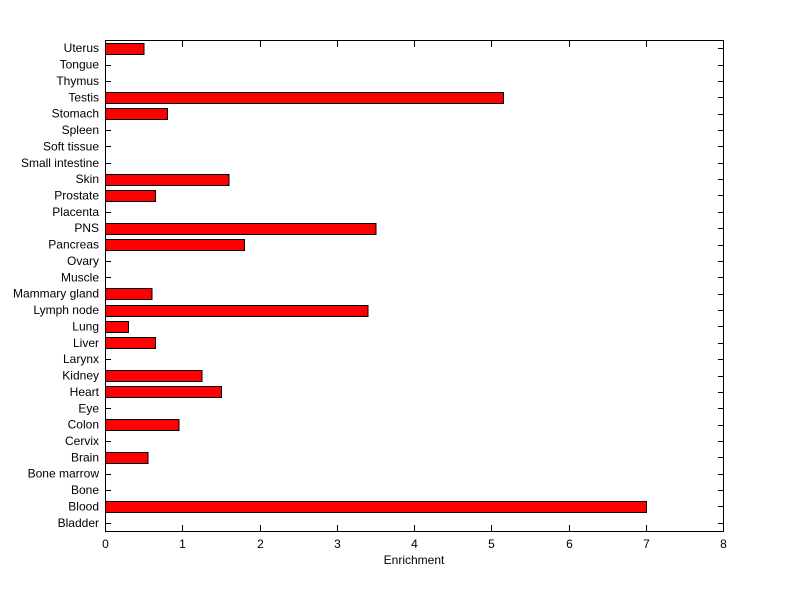 This screenshot has width=800, height=599. I want to click on y-tick-label: Uterus, so click(81, 48).